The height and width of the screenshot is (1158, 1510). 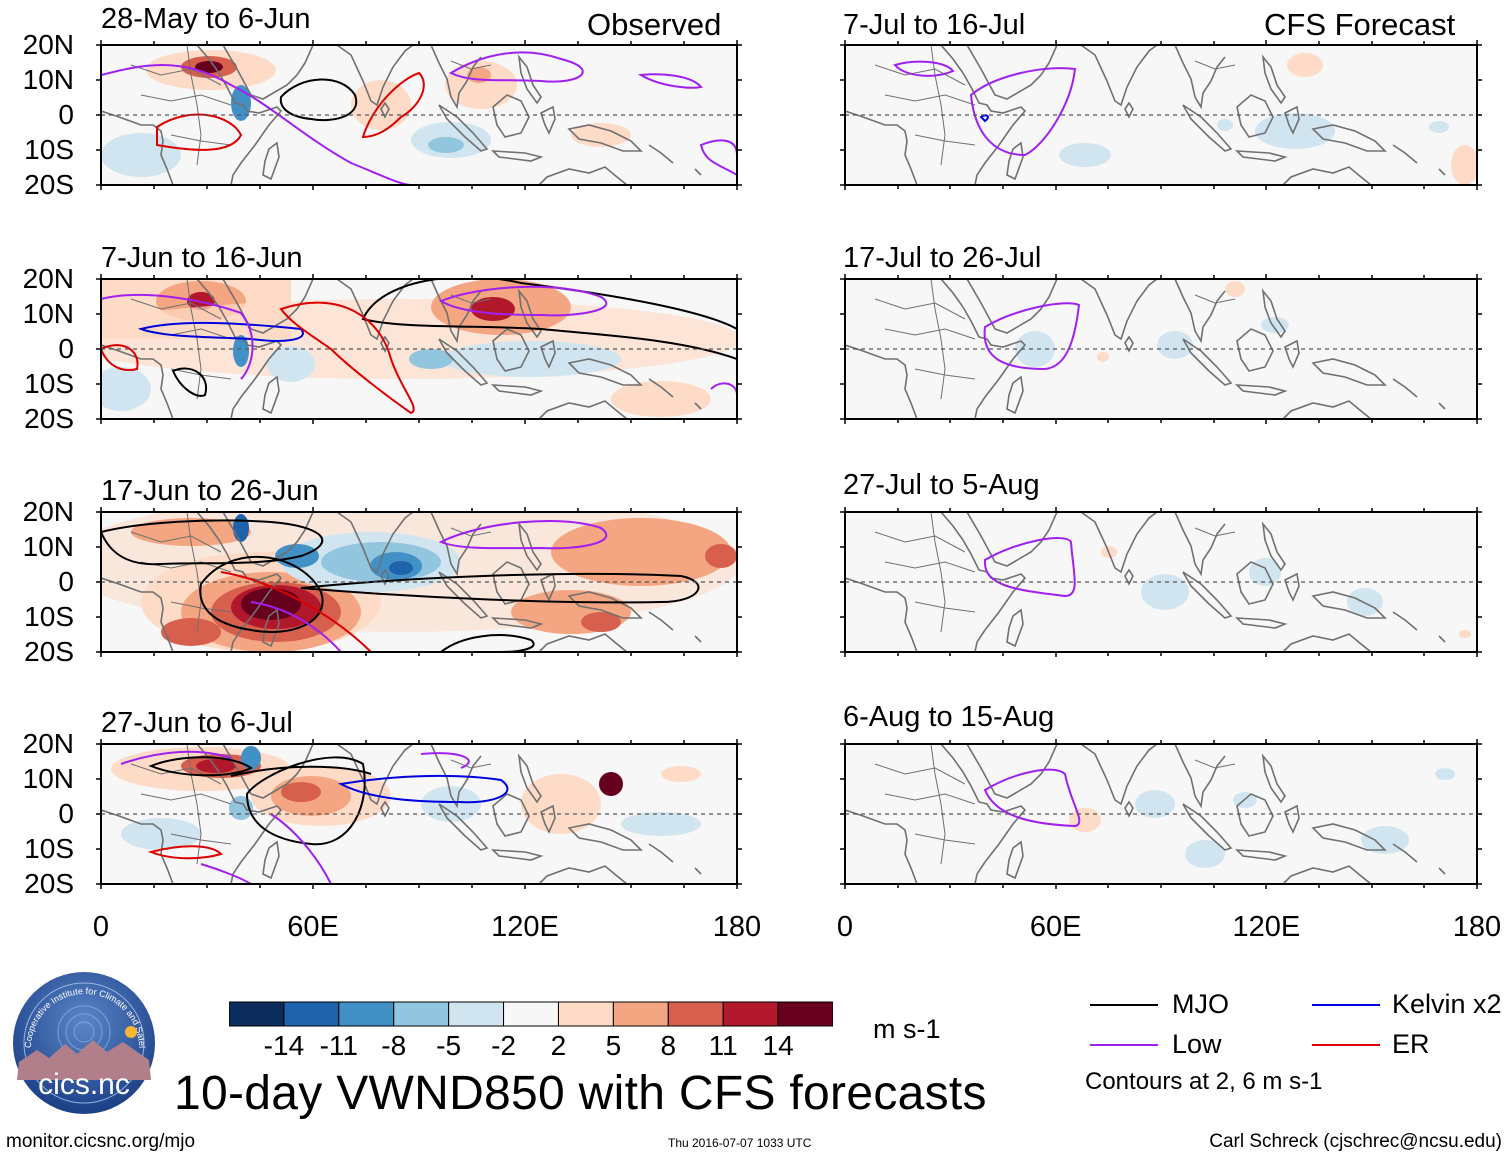 What do you see at coordinates (558, 1045) in the screenshot?
I see `colorbar-tick-label: 2` at bounding box center [558, 1045].